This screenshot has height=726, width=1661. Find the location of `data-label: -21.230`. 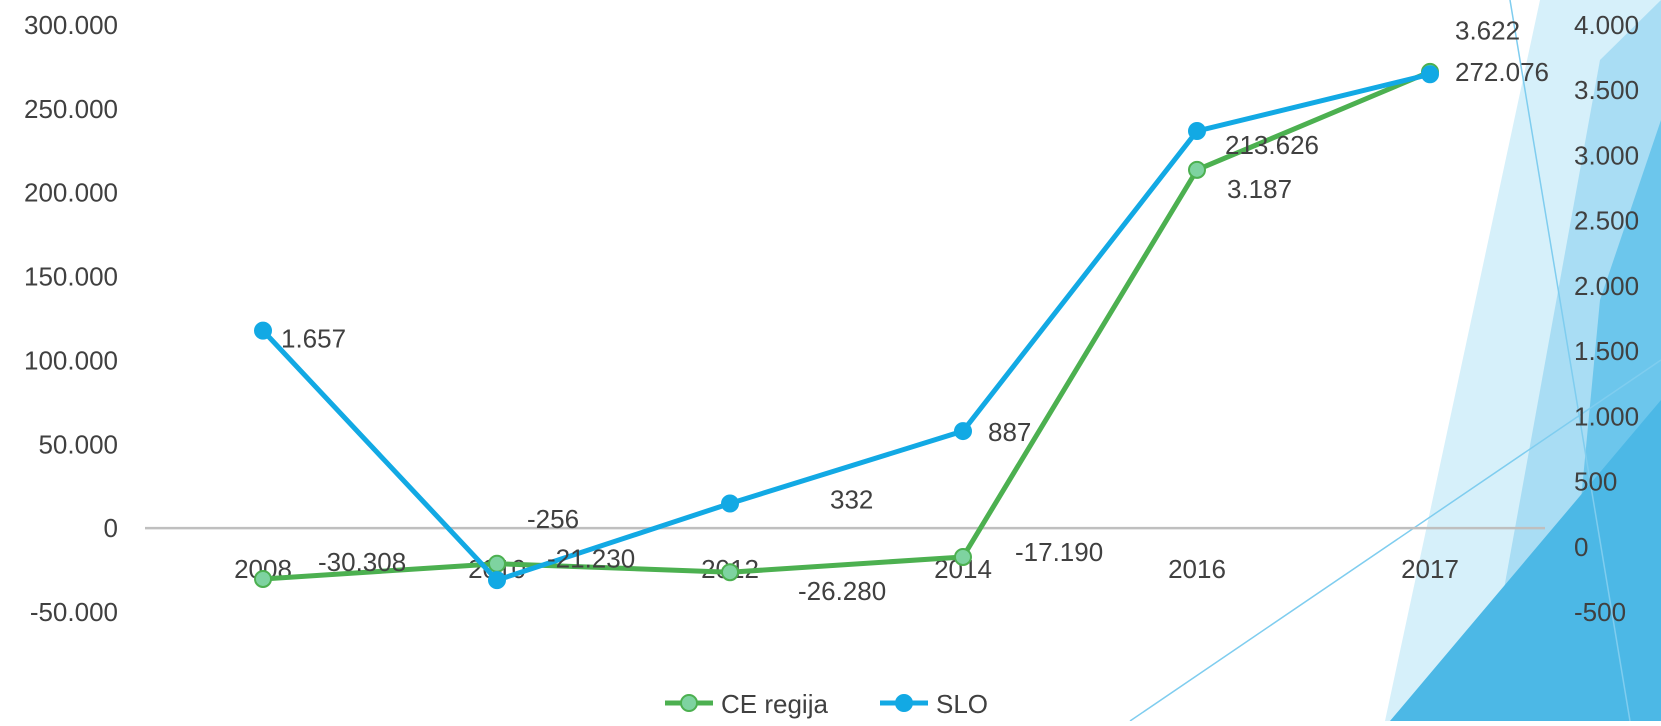

data-label: -21.230 is located at coordinates (591, 559).